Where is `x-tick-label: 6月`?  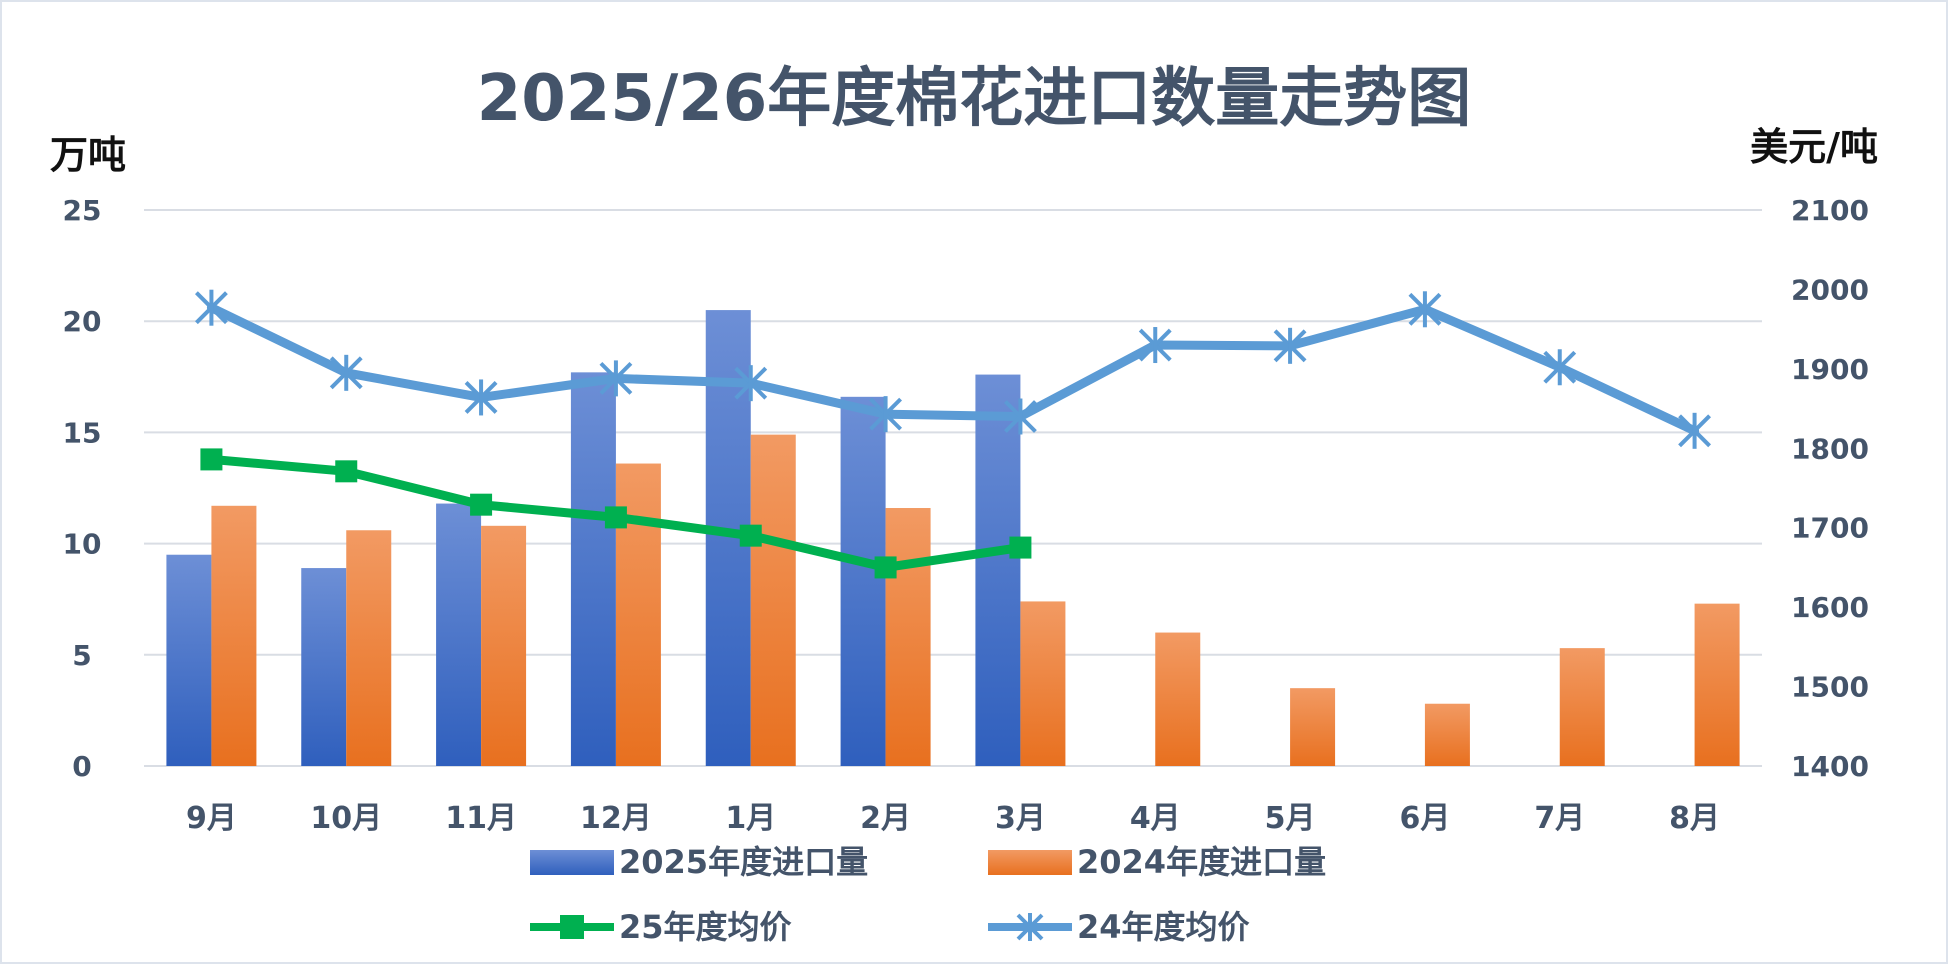
x-tick-label: 6月 is located at coordinates (1424, 818).